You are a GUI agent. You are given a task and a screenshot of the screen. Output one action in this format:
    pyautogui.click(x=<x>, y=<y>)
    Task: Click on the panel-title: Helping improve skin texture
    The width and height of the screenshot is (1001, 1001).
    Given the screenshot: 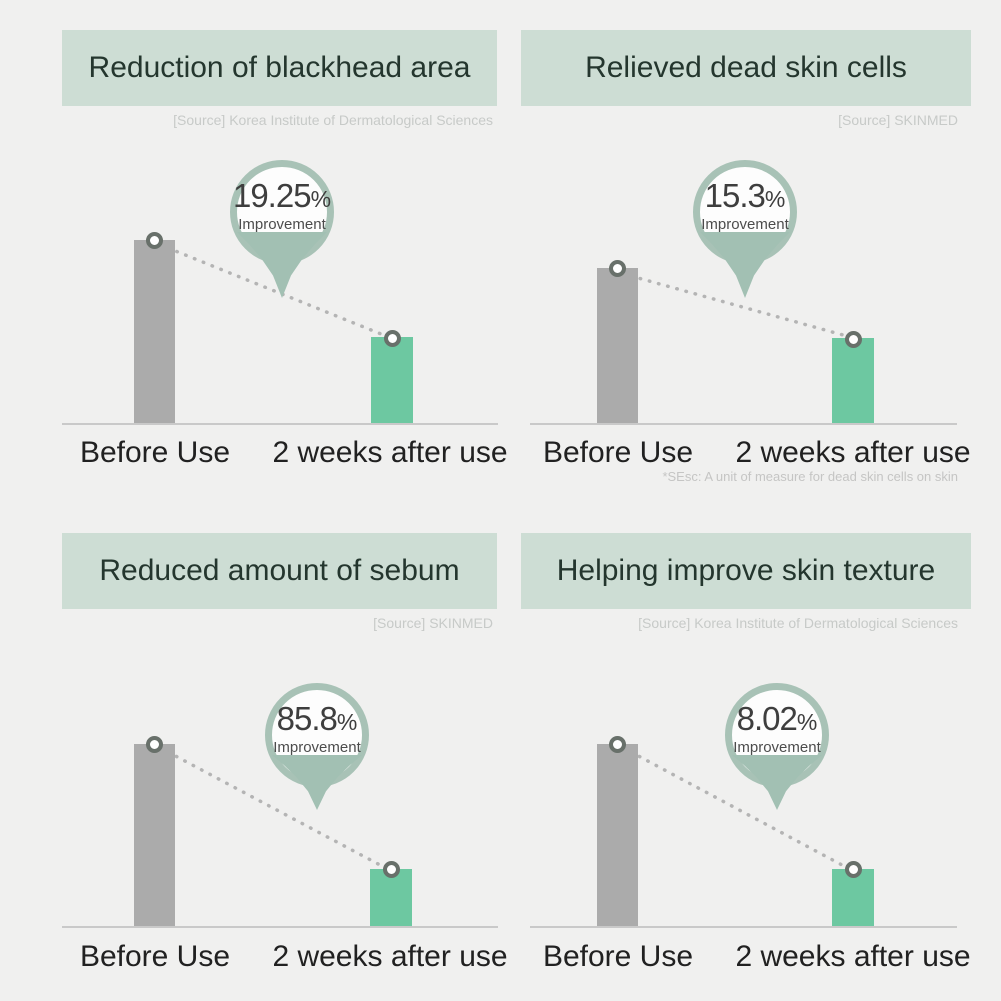 What is the action you would take?
    pyautogui.click(x=746, y=570)
    